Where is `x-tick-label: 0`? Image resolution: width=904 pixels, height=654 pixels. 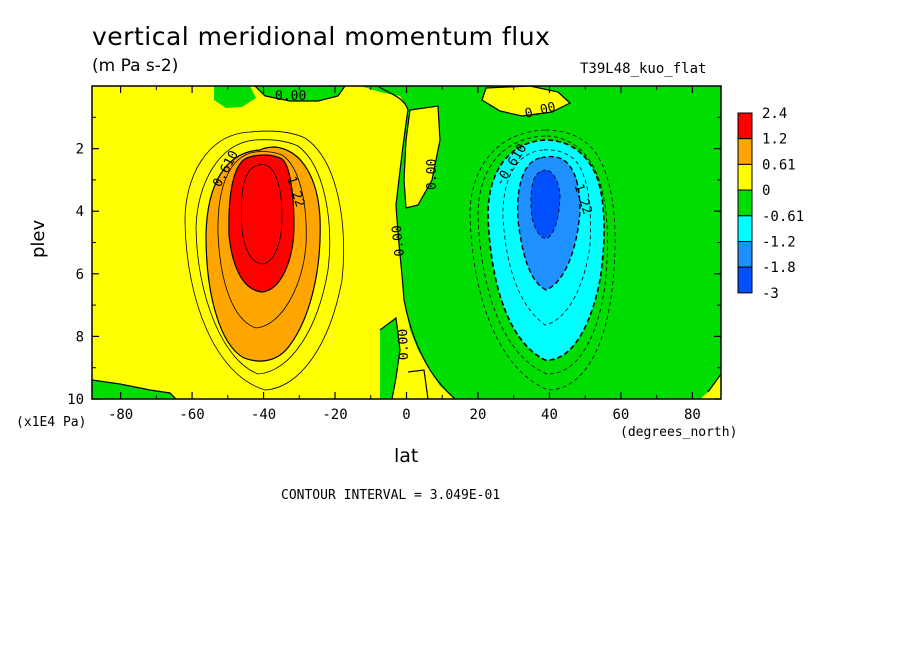
x-tick-label: 0 is located at coordinates (406, 415).